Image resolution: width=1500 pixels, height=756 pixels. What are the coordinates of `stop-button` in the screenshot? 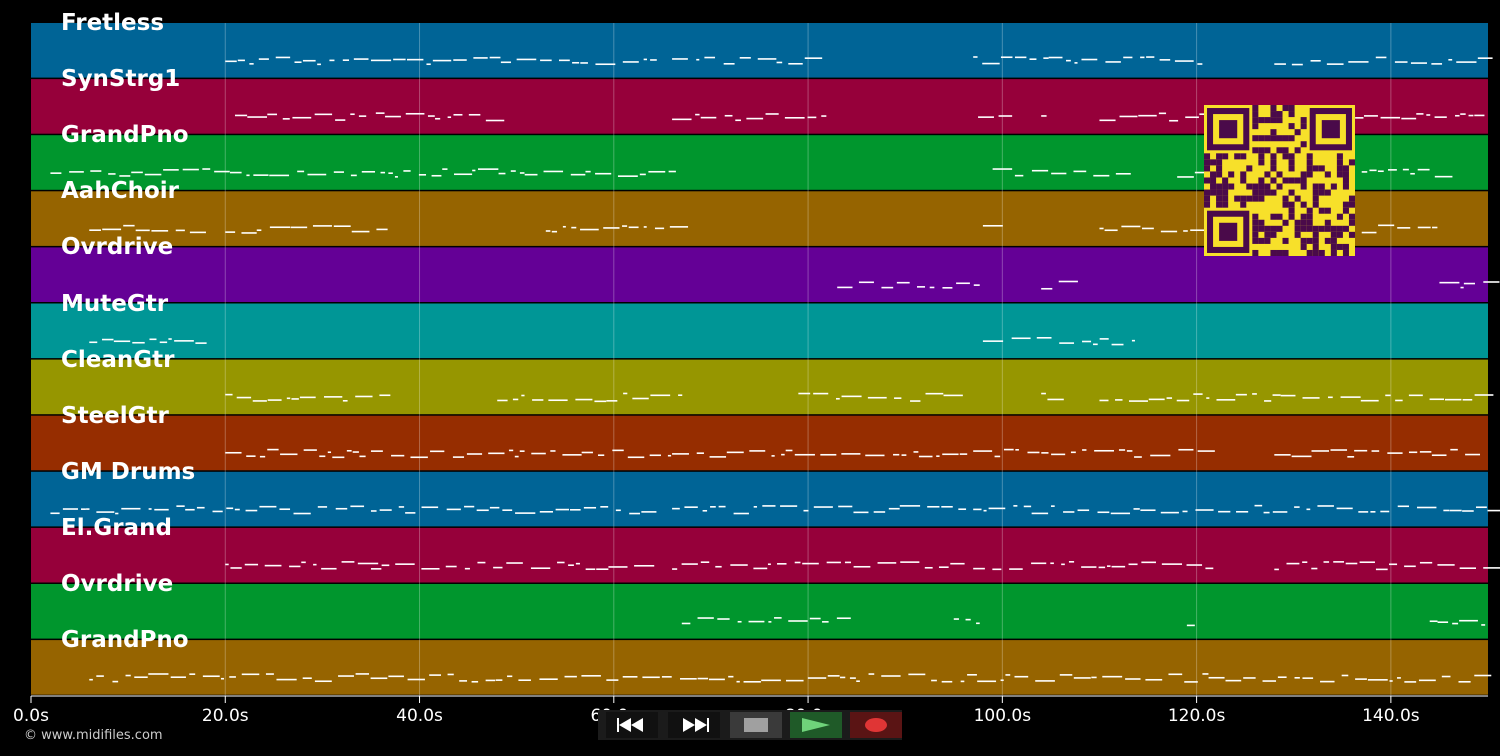 It's located at (756, 725).